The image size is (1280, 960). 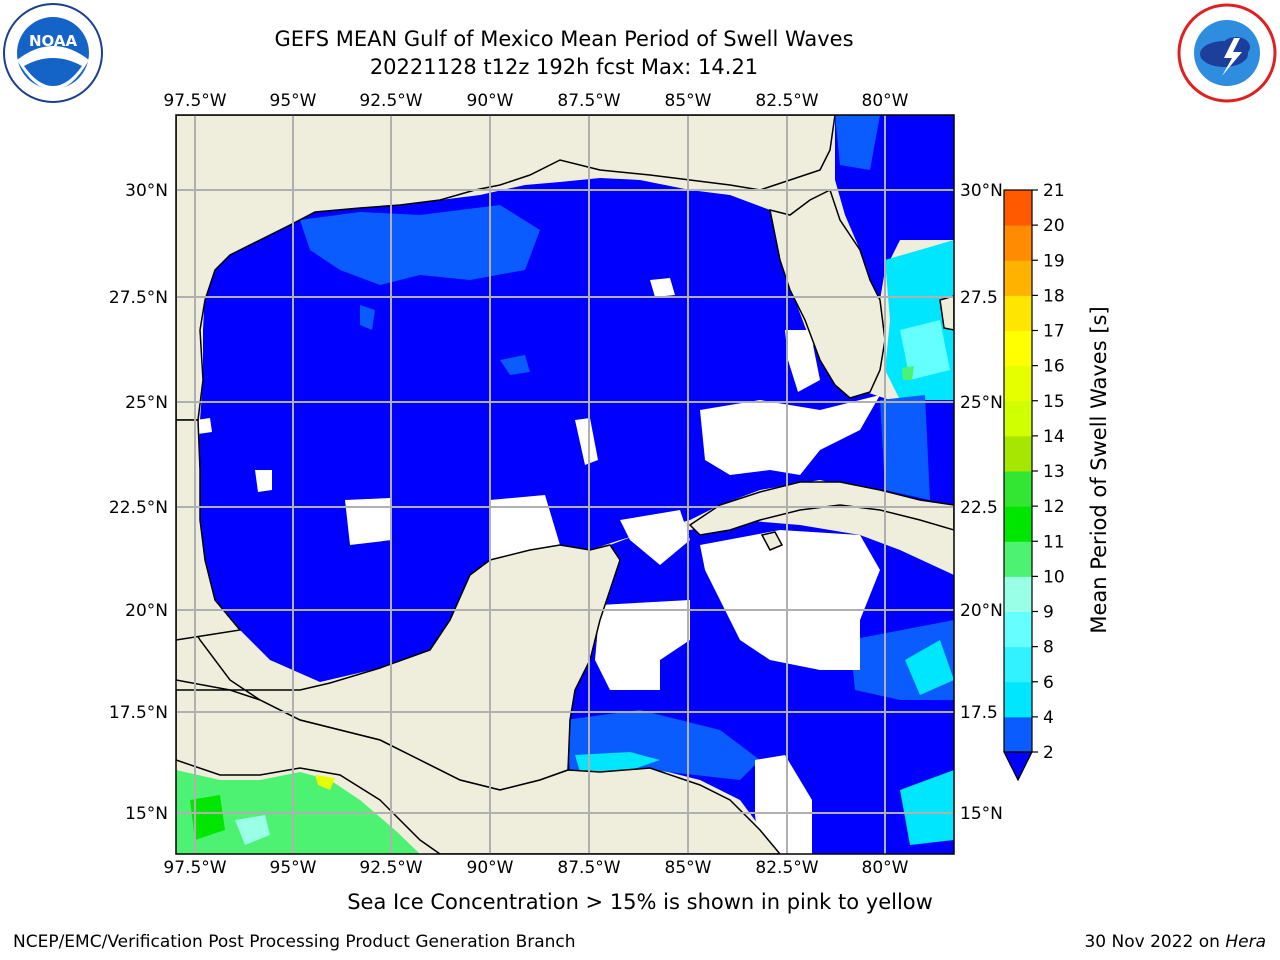 I want to click on lon-label-top: 90°W, so click(x=490, y=101).